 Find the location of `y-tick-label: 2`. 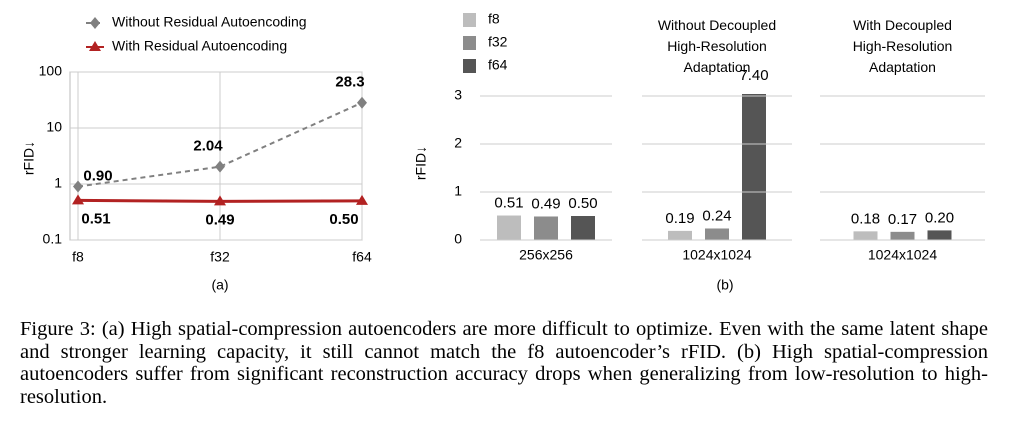

y-tick-label: 2 is located at coordinates (458, 143).